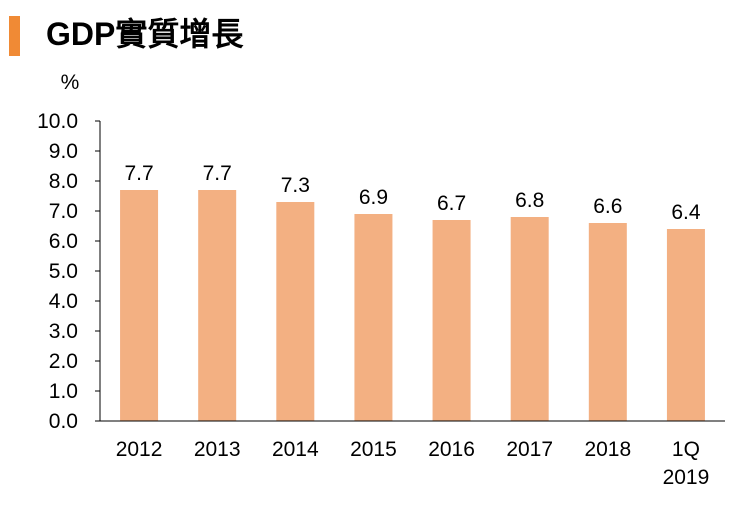  Describe the element at coordinates (70, 82) in the screenshot. I see `y-axis-unit-label: %` at that location.